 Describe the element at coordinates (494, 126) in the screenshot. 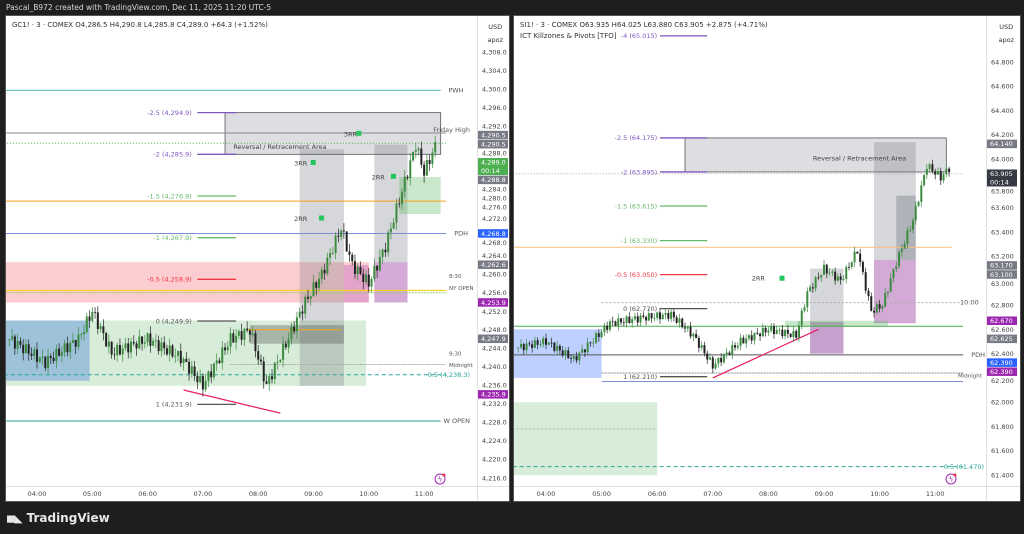

I see `price-axis-tick: 4,292.0` at that location.